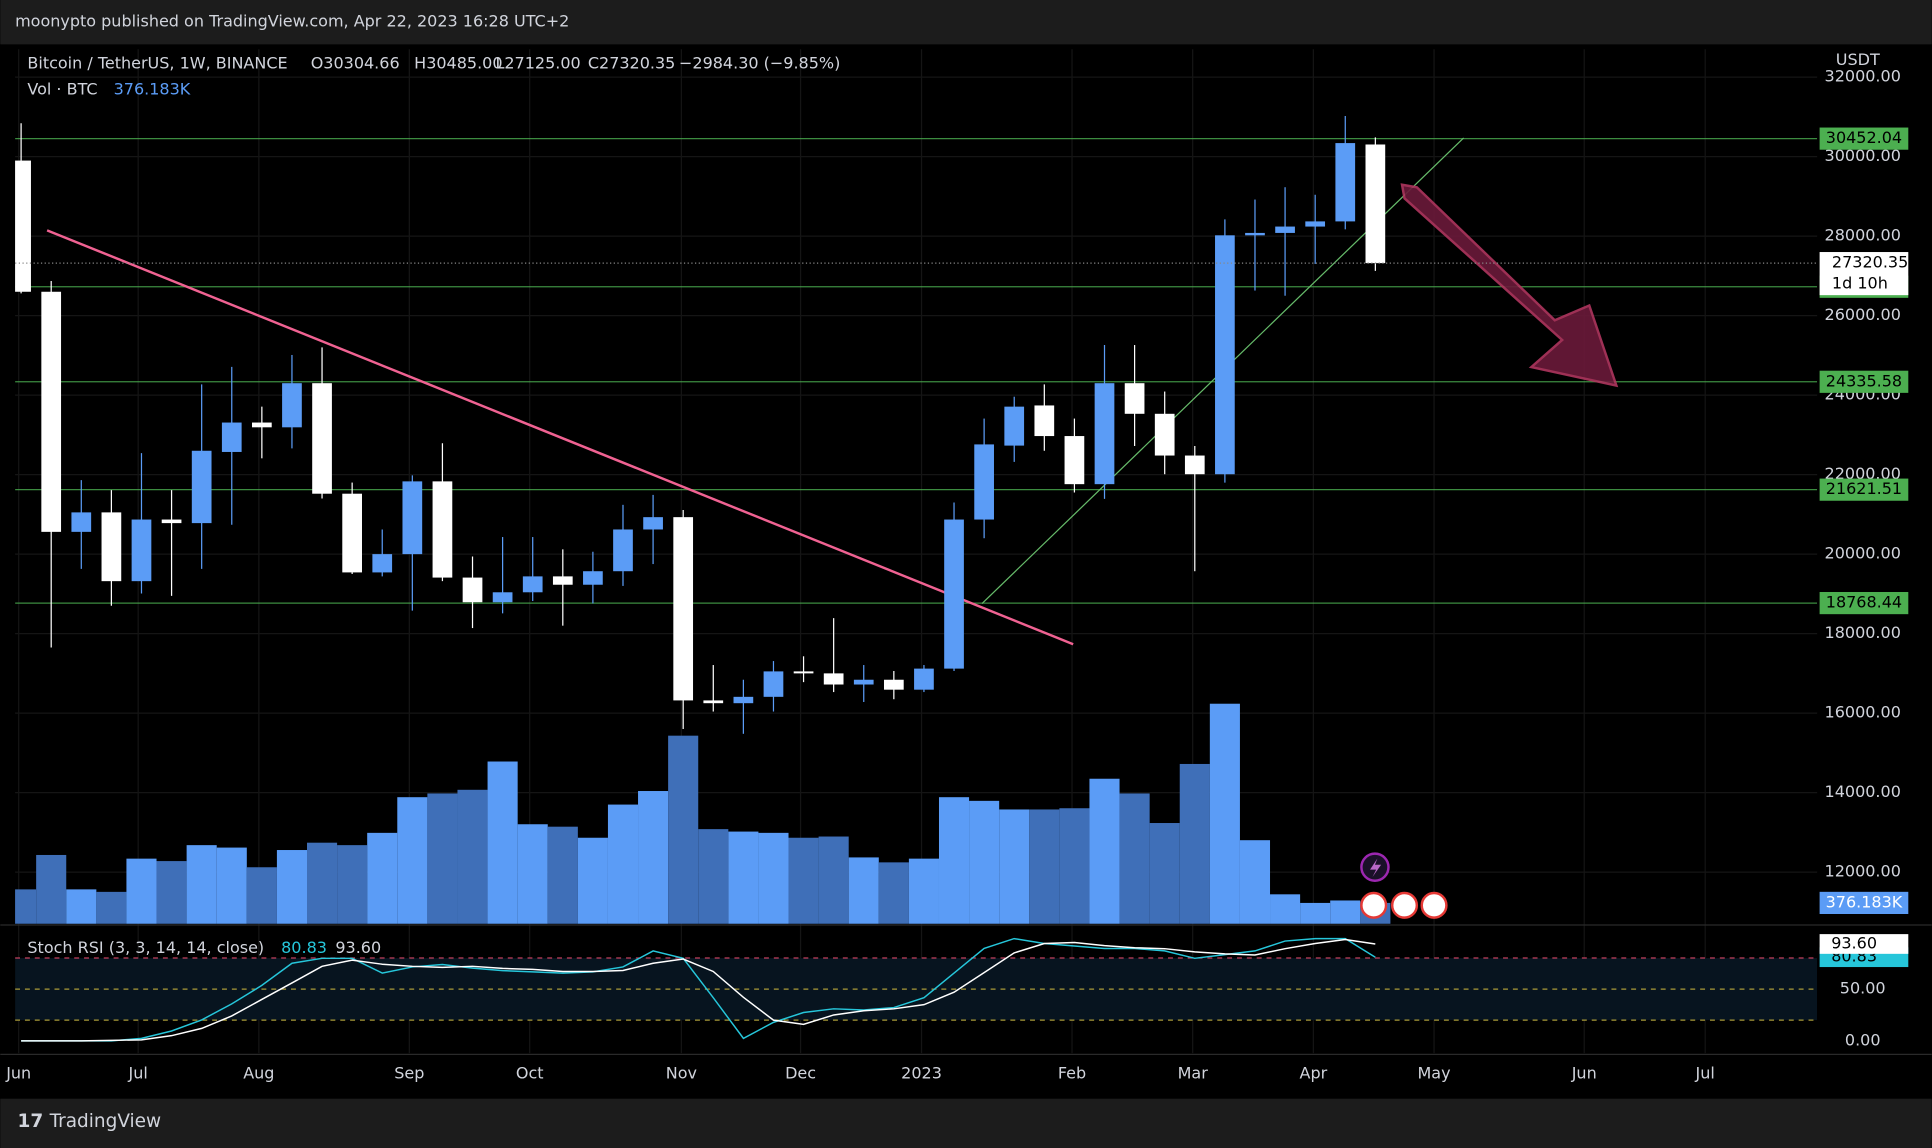 The image size is (1932, 1148). What do you see at coordinates (355, 63) in the screenshot?
I see `legend-open: O30304.66` at bounding box center [355, 63].